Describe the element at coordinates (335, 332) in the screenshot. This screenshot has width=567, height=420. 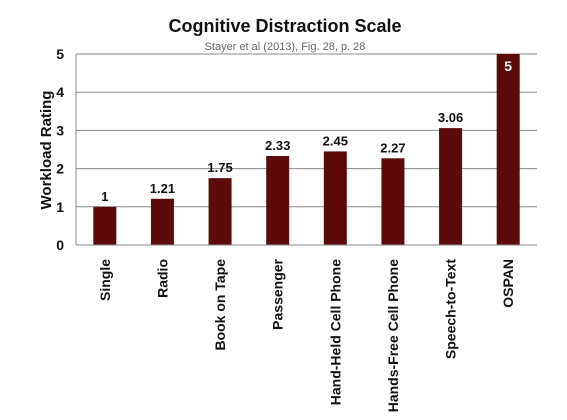
I see `x-tick-label: Hand-Held Cell Phone` at that location.